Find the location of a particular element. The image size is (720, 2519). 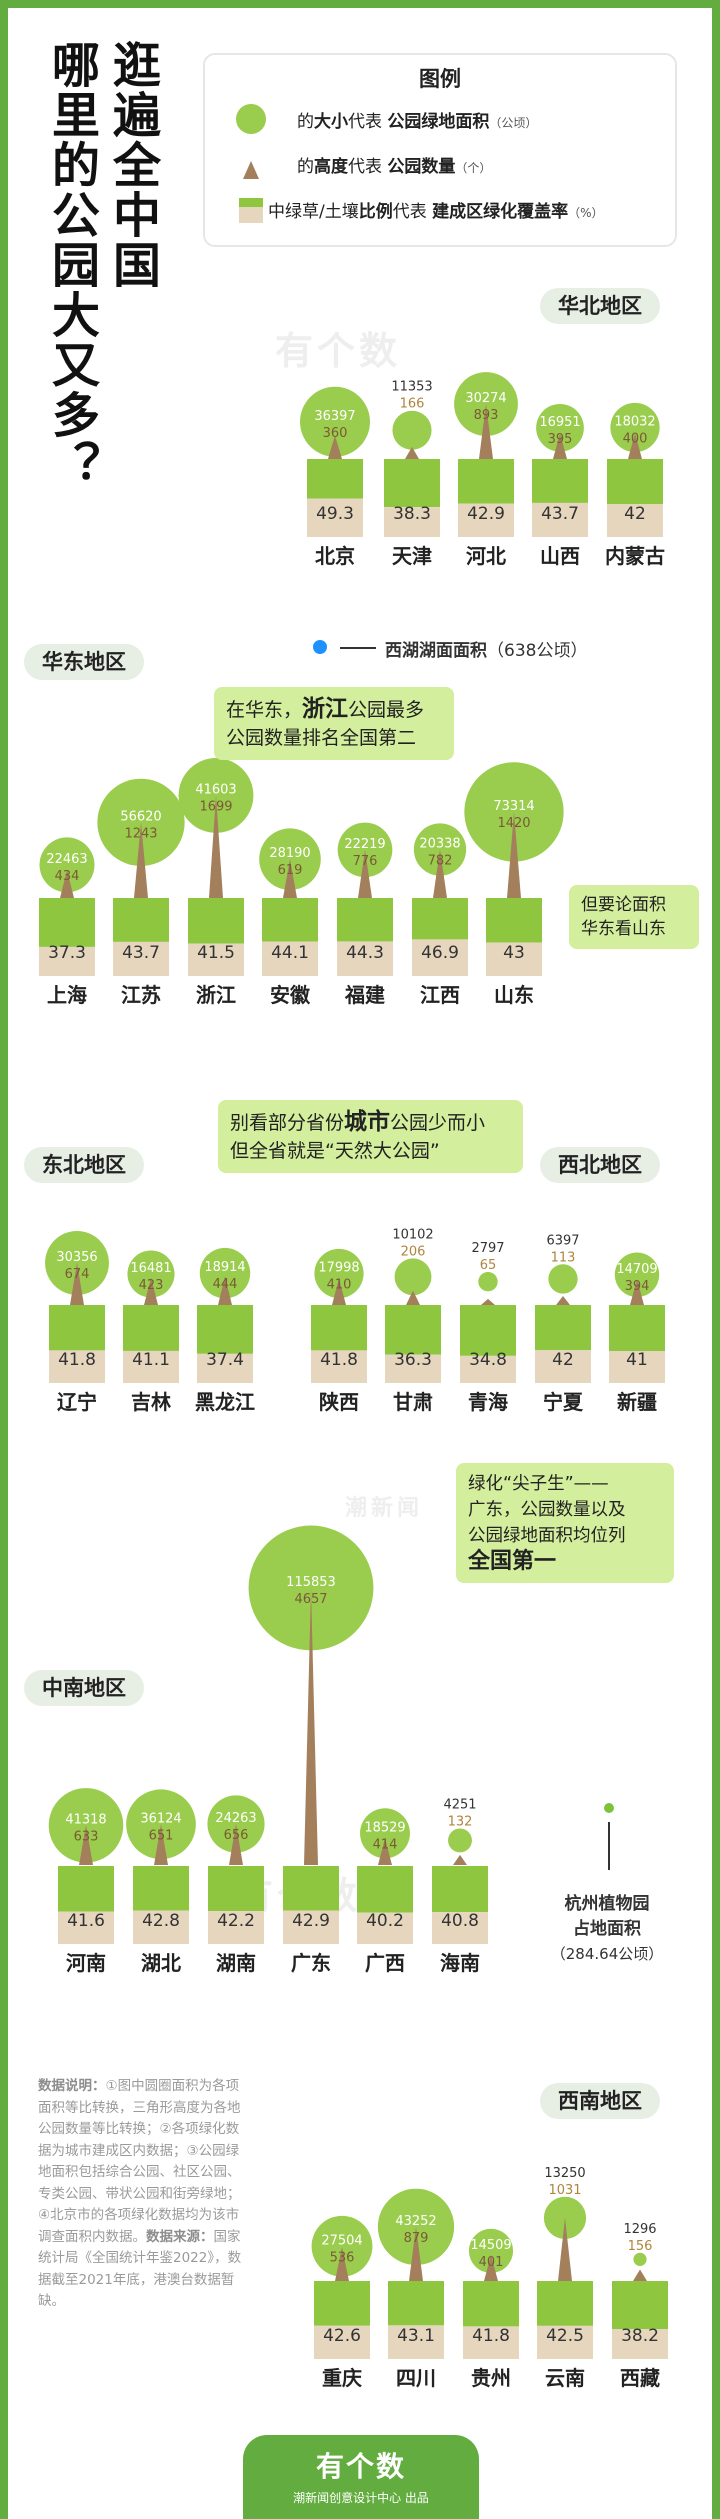

park-area-label: 18032 is located at coordinates (634, 421).